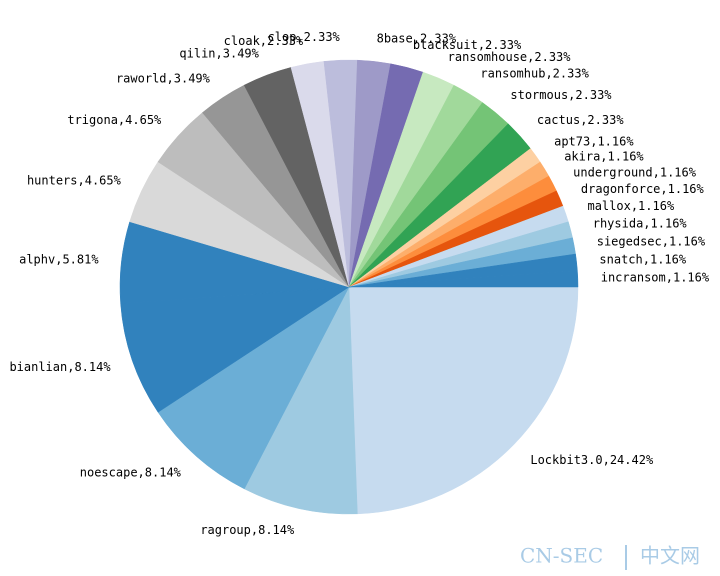 The width and height of the screenshot is (720, 576). I want to click on slice-label: noescape,8.14%, so click(131, 472).